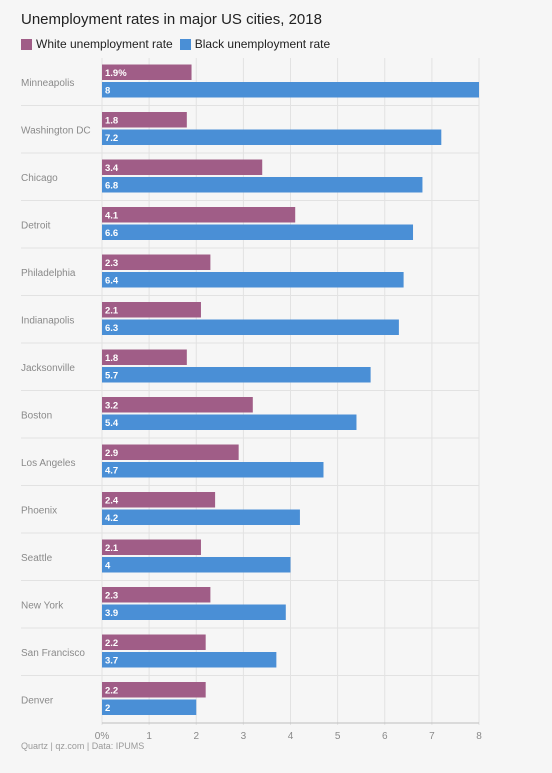 The image size is (552, 773). Describe the element at coordinates (338, 736) in the screenshot. I see `x-tick-label: 5` at that location.